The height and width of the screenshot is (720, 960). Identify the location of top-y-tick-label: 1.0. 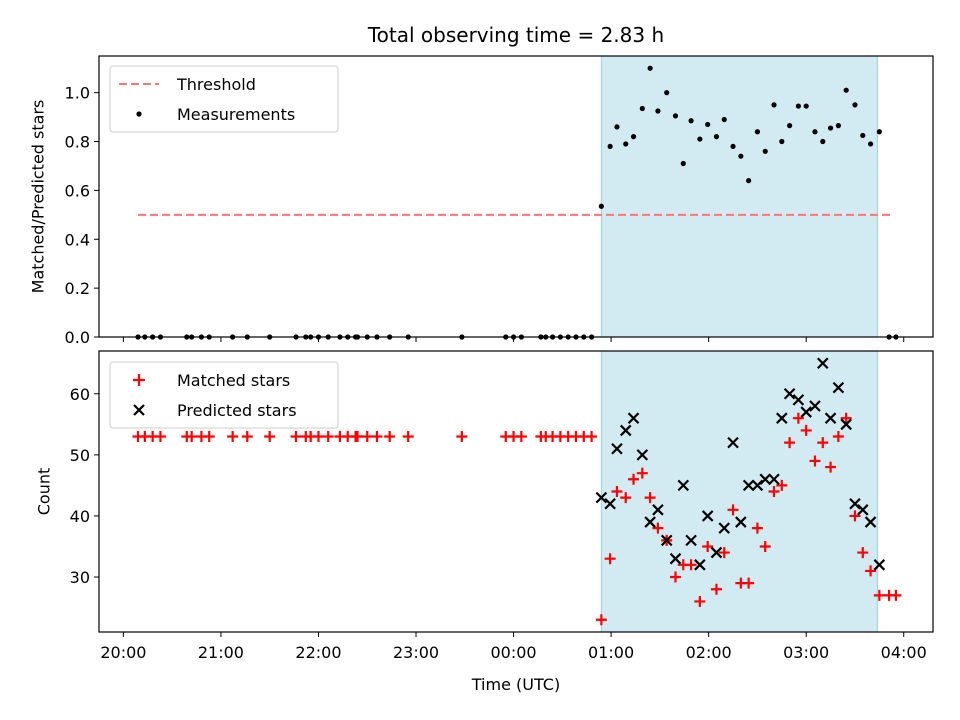
(77, 93).